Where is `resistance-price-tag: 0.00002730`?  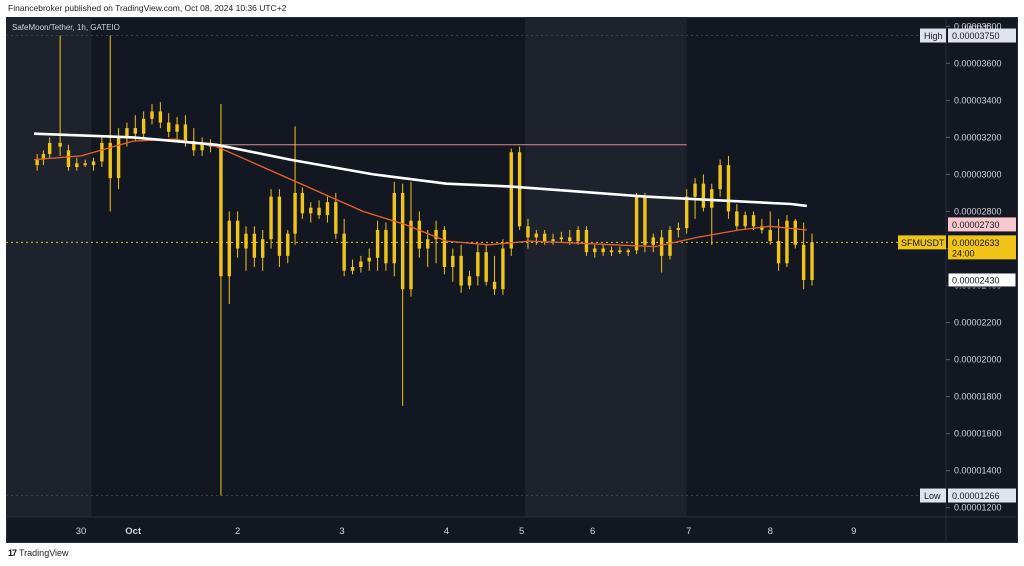 resistance-price-tag: 0.00002730 is located at coordinates (982, 224).